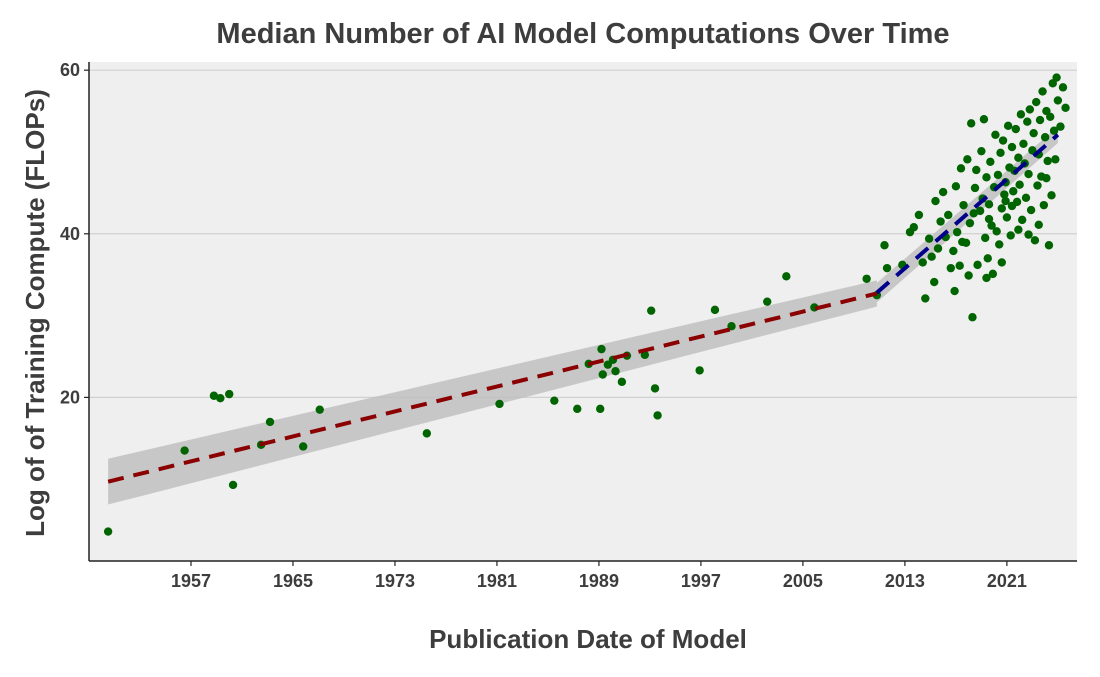  I want to click on y-tick-label-40: 40, so click(70, 234).